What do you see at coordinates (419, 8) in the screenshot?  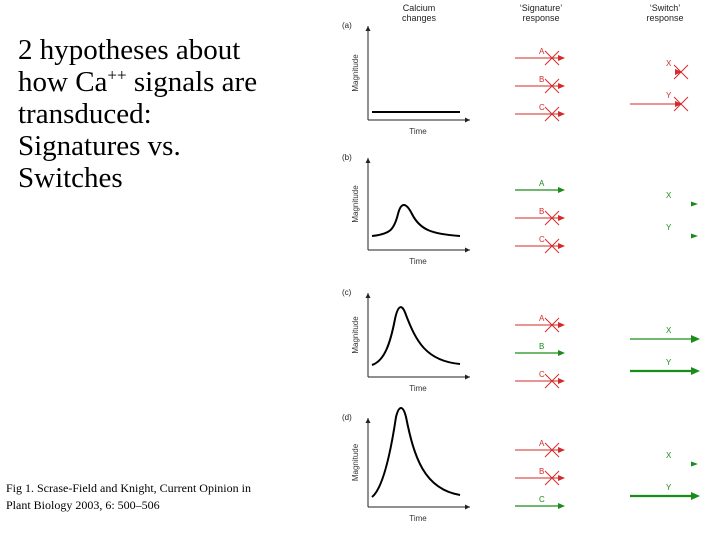 I see `header-calcium-line-1: Calcium` at bounding box center [419, 8].